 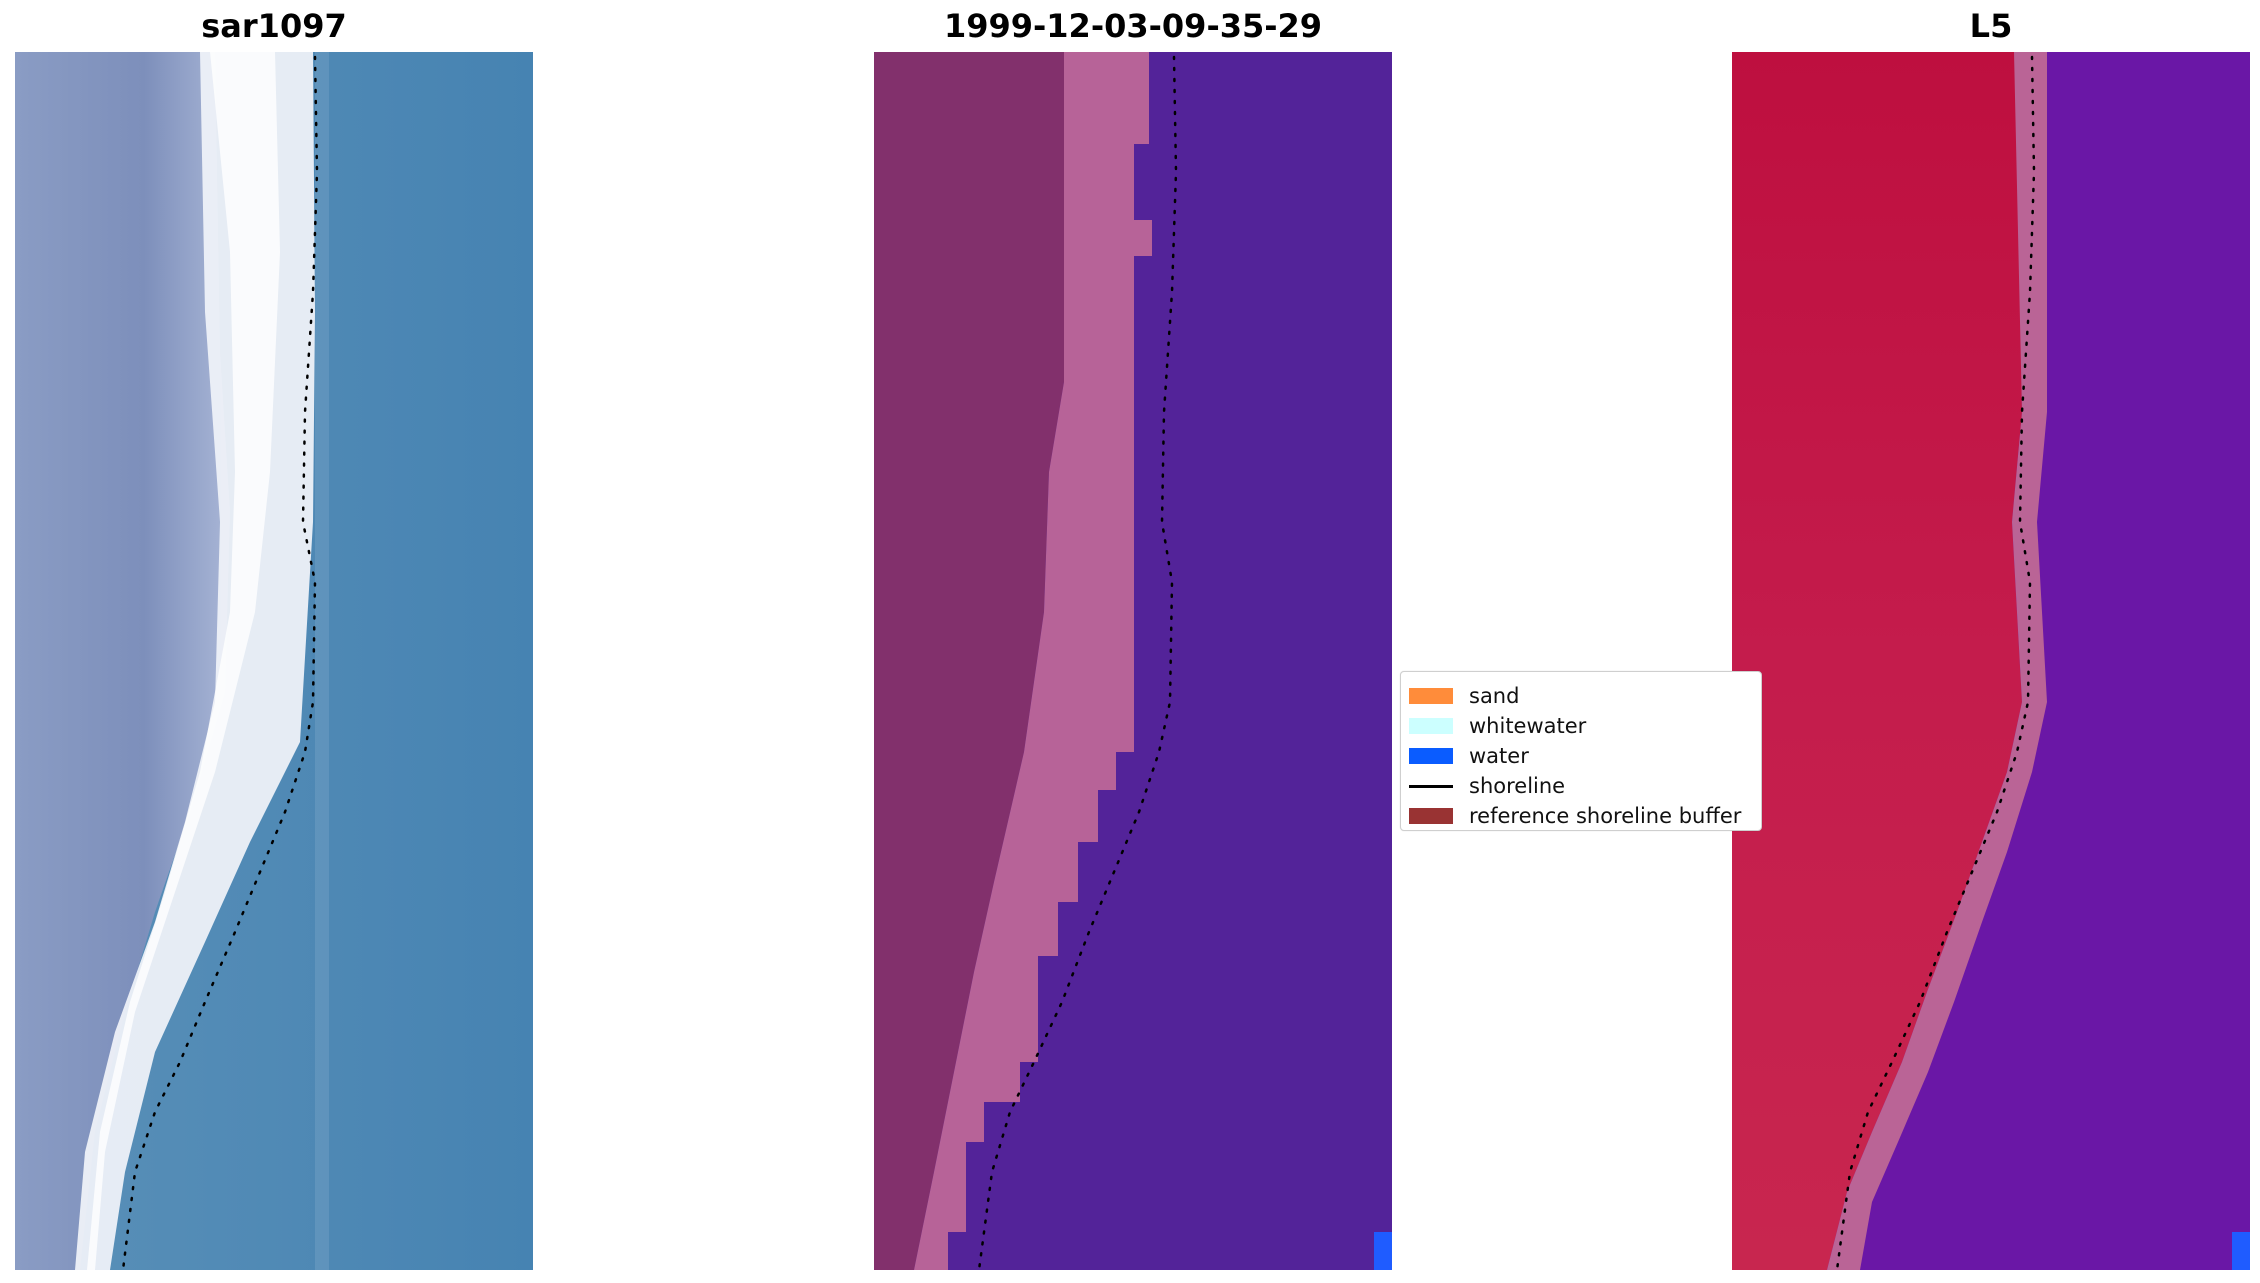 I want to click on legend-label: water, so click(x=1499, y=756).